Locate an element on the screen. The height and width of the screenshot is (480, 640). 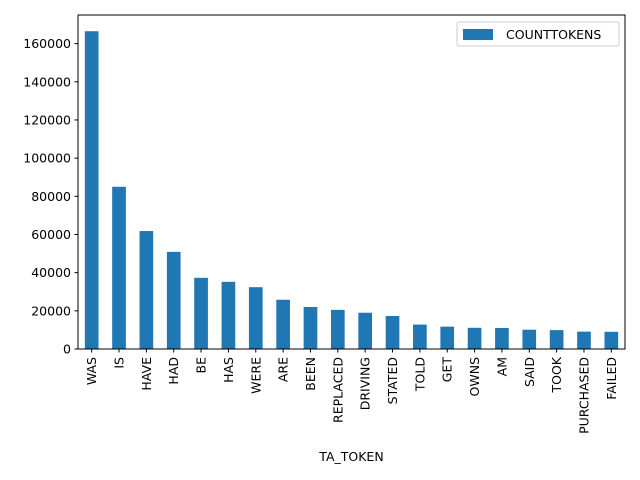
bar-took is located at coordinates (556, 339).